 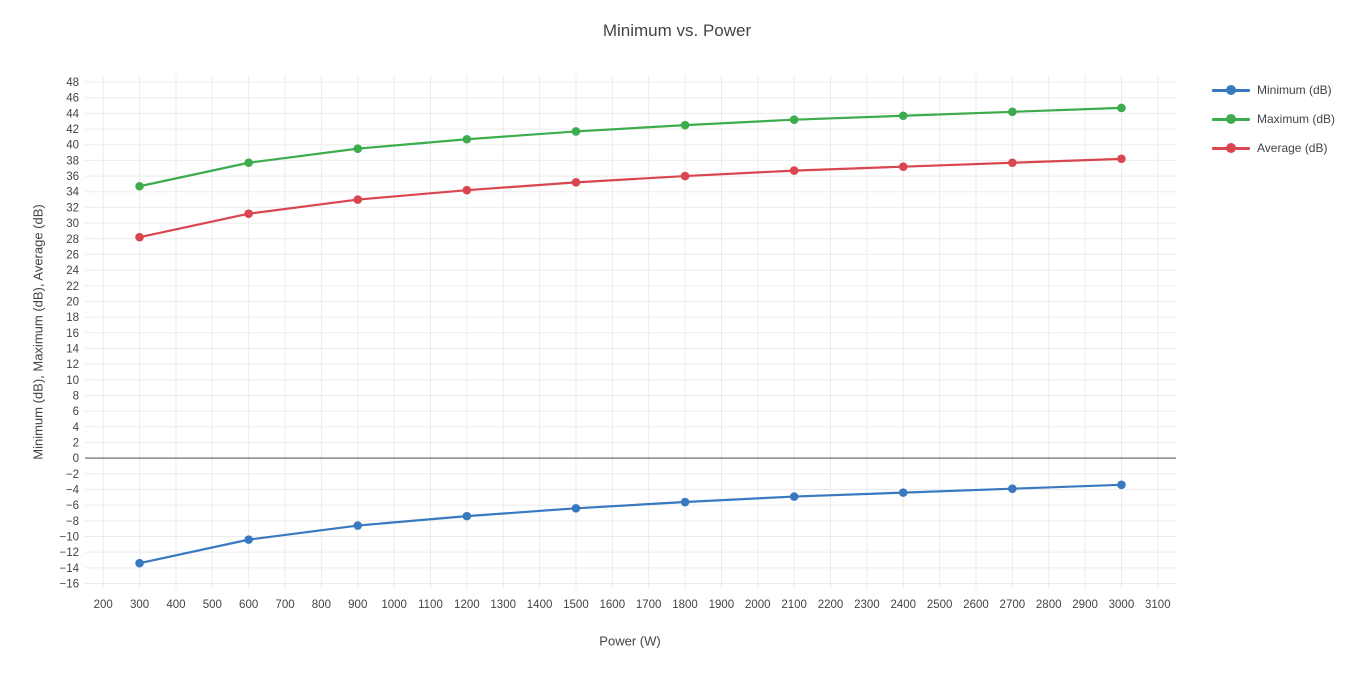 What do you see at coordinates (630, 524) in the screenshot?
I see `series-line-minimum-db` at bounding box center [630, 524].